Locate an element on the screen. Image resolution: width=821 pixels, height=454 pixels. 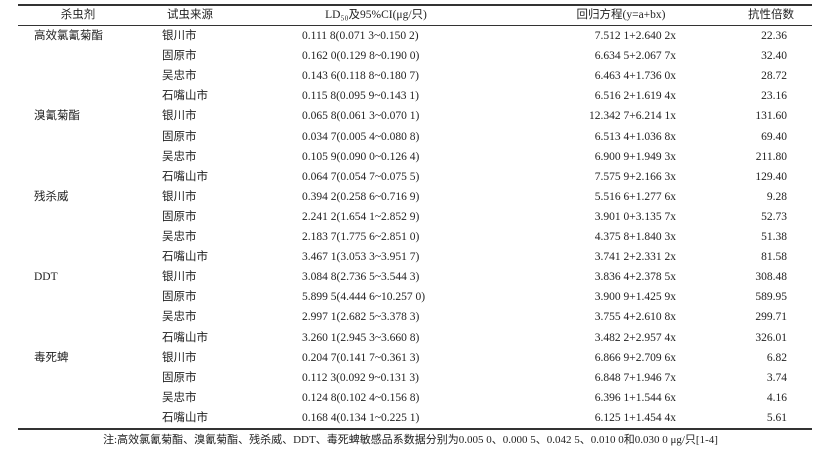
cell-ratio: 131.60 is located at coordinates (771, 116).